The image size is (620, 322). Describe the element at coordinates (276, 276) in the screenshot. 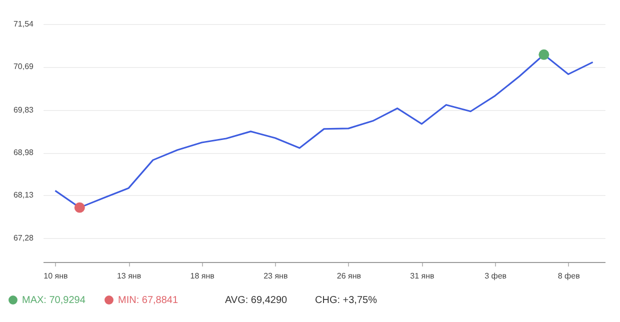

I see `x-tick-label: 23 янв` at that location.